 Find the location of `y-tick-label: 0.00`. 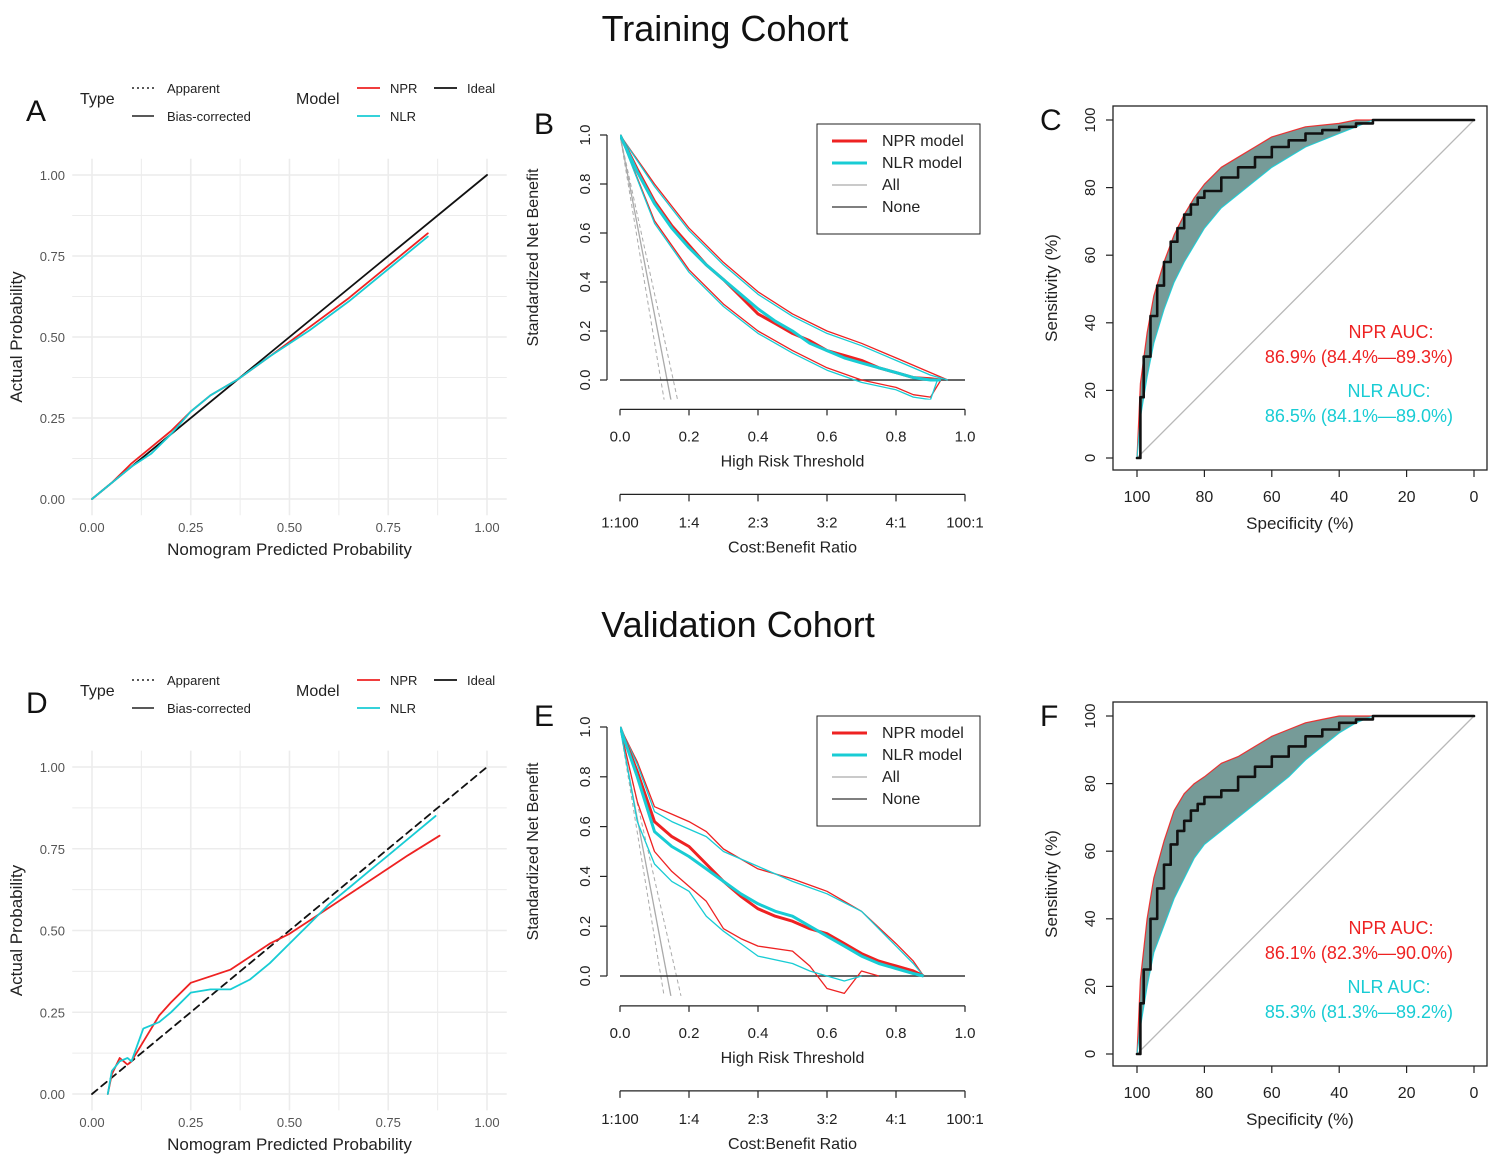

y-tick-label: 0.00 is located at coordinates (52, 1094).